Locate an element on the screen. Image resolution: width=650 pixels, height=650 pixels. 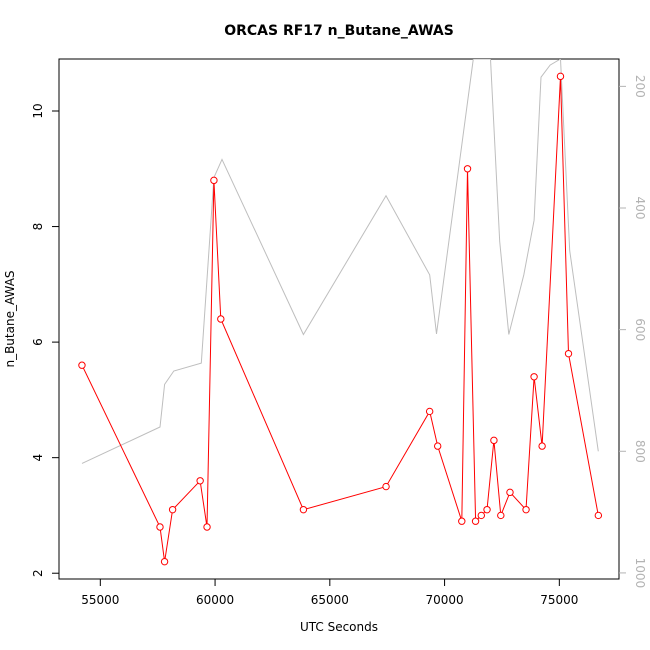
chart-title: ORCAS RF17 n_Butane_AWAS is located at coordinates (339, 31).